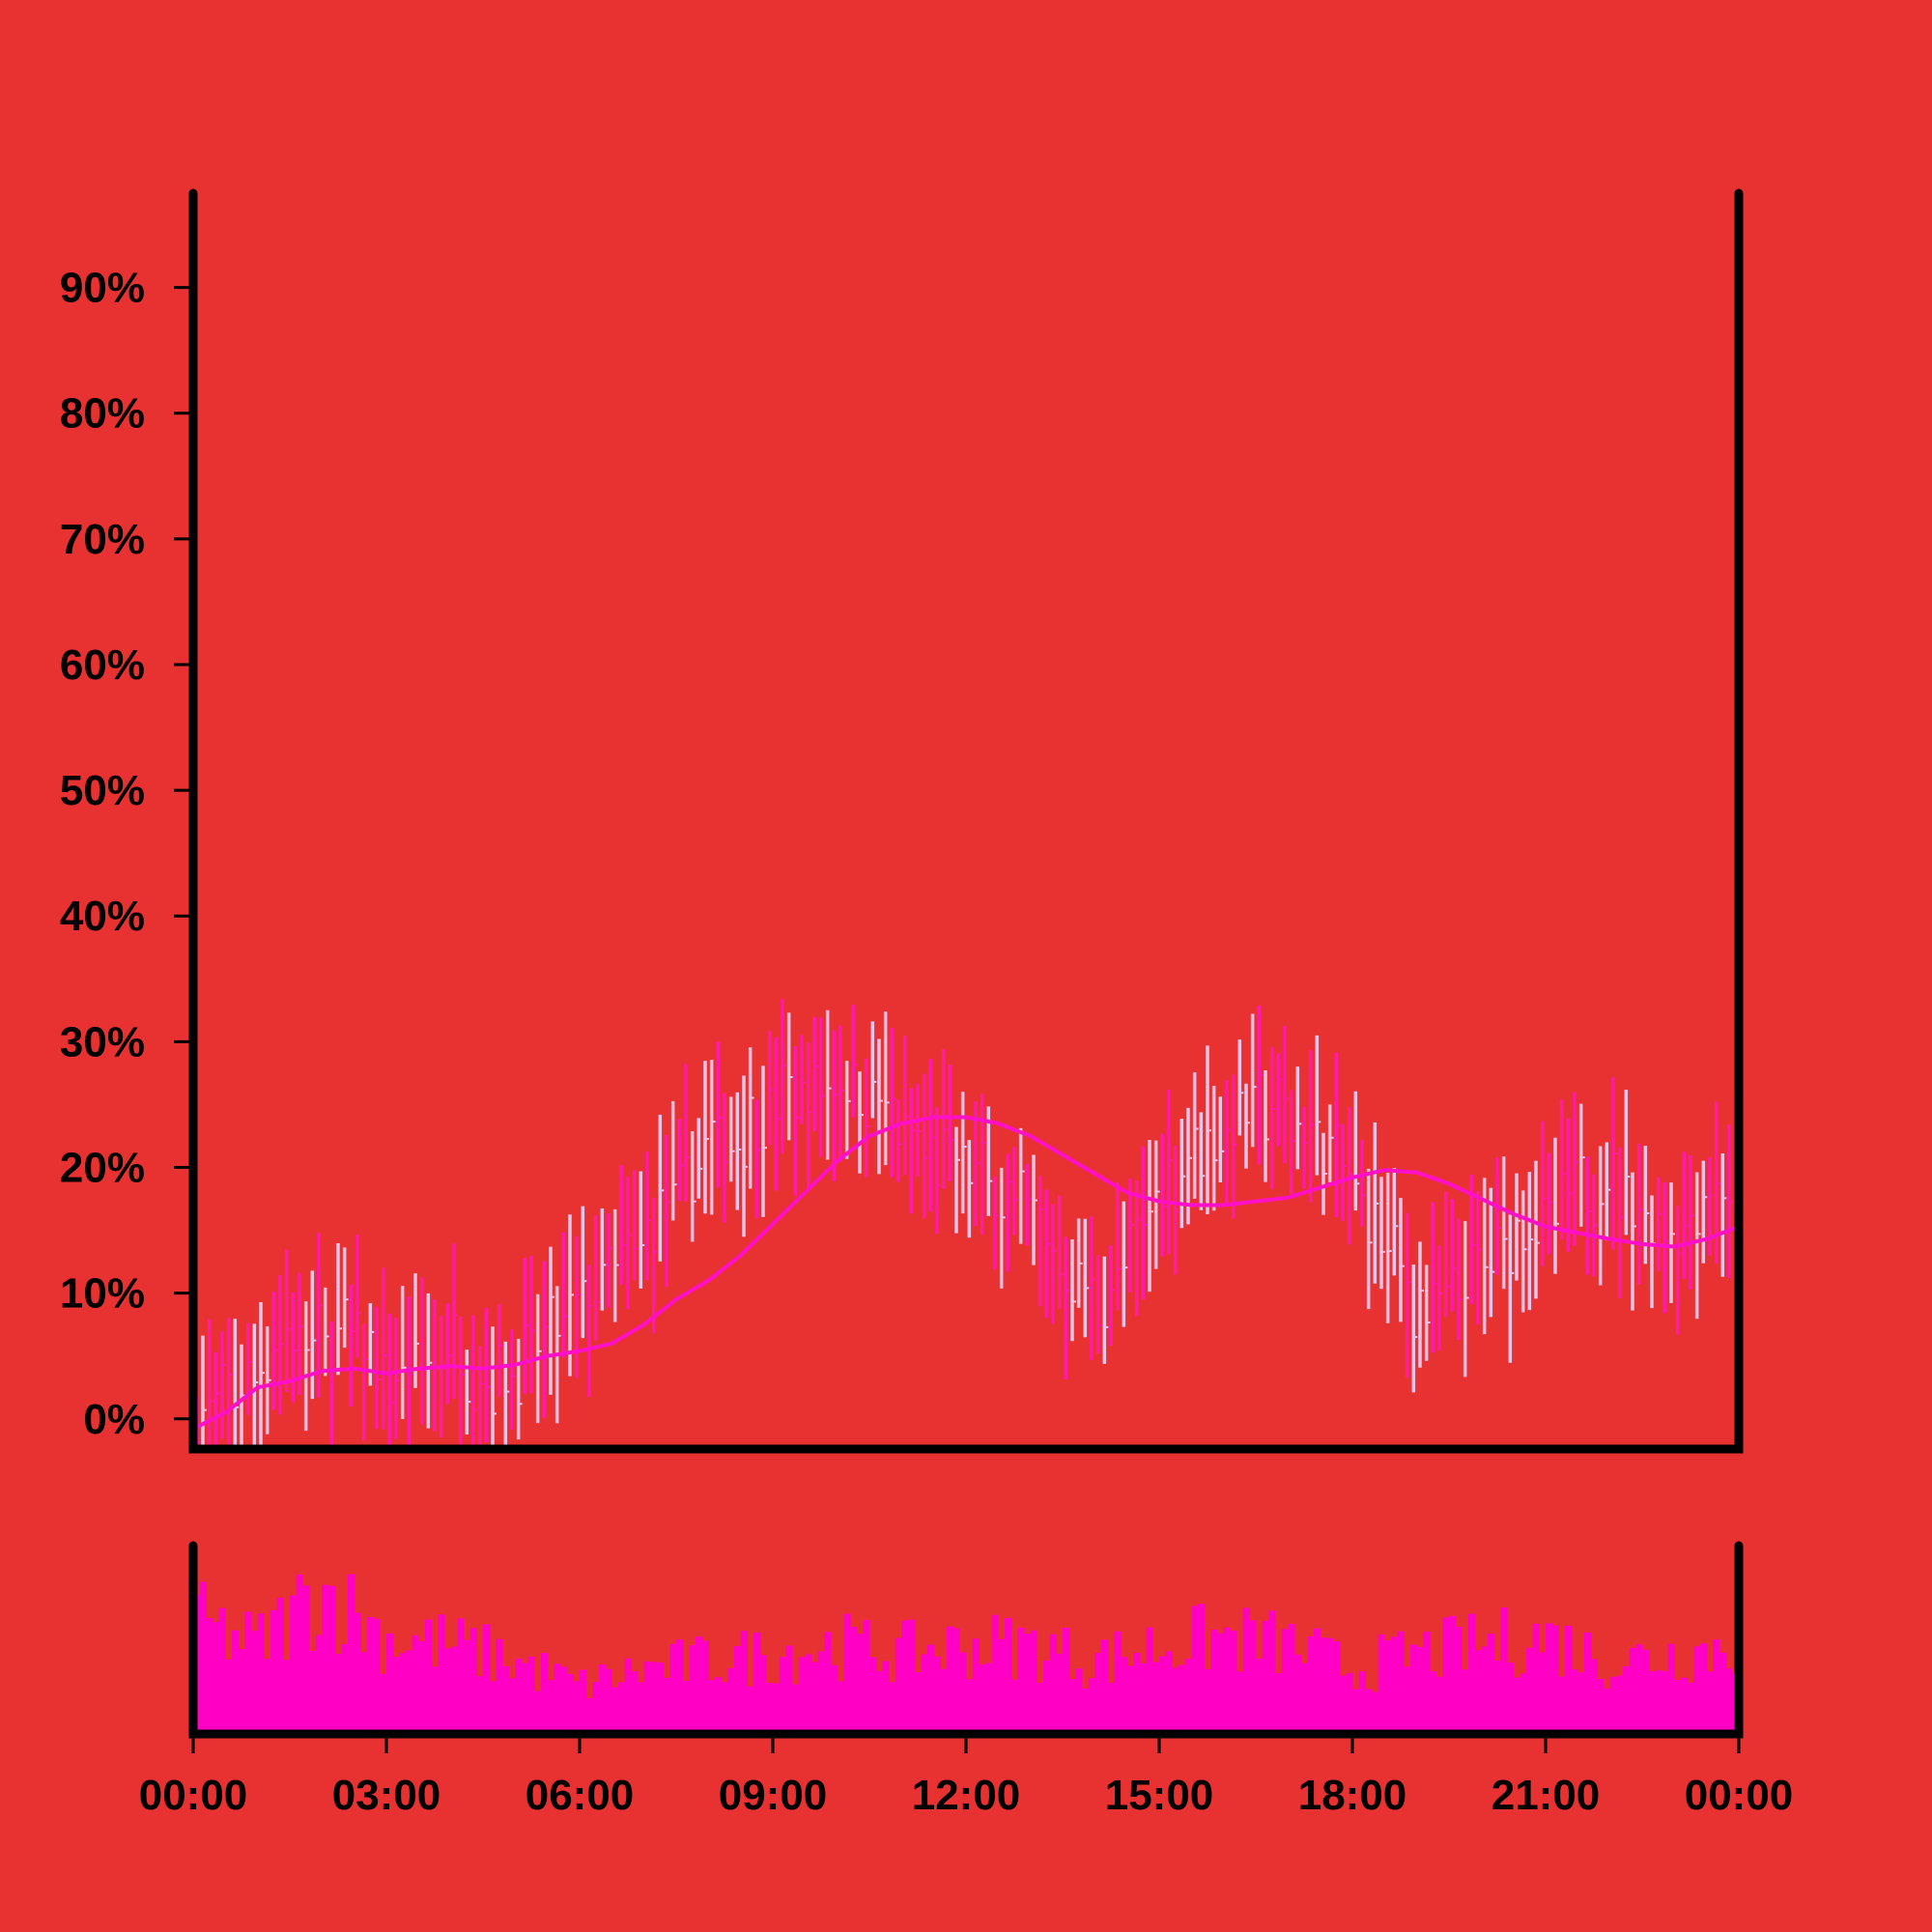 Image resolution: width=1932 pixels, height=1932 pixels. Describe the element at coordinates (102, 288) in the screenshot. I see `y-tick-label: 90%` at that location.